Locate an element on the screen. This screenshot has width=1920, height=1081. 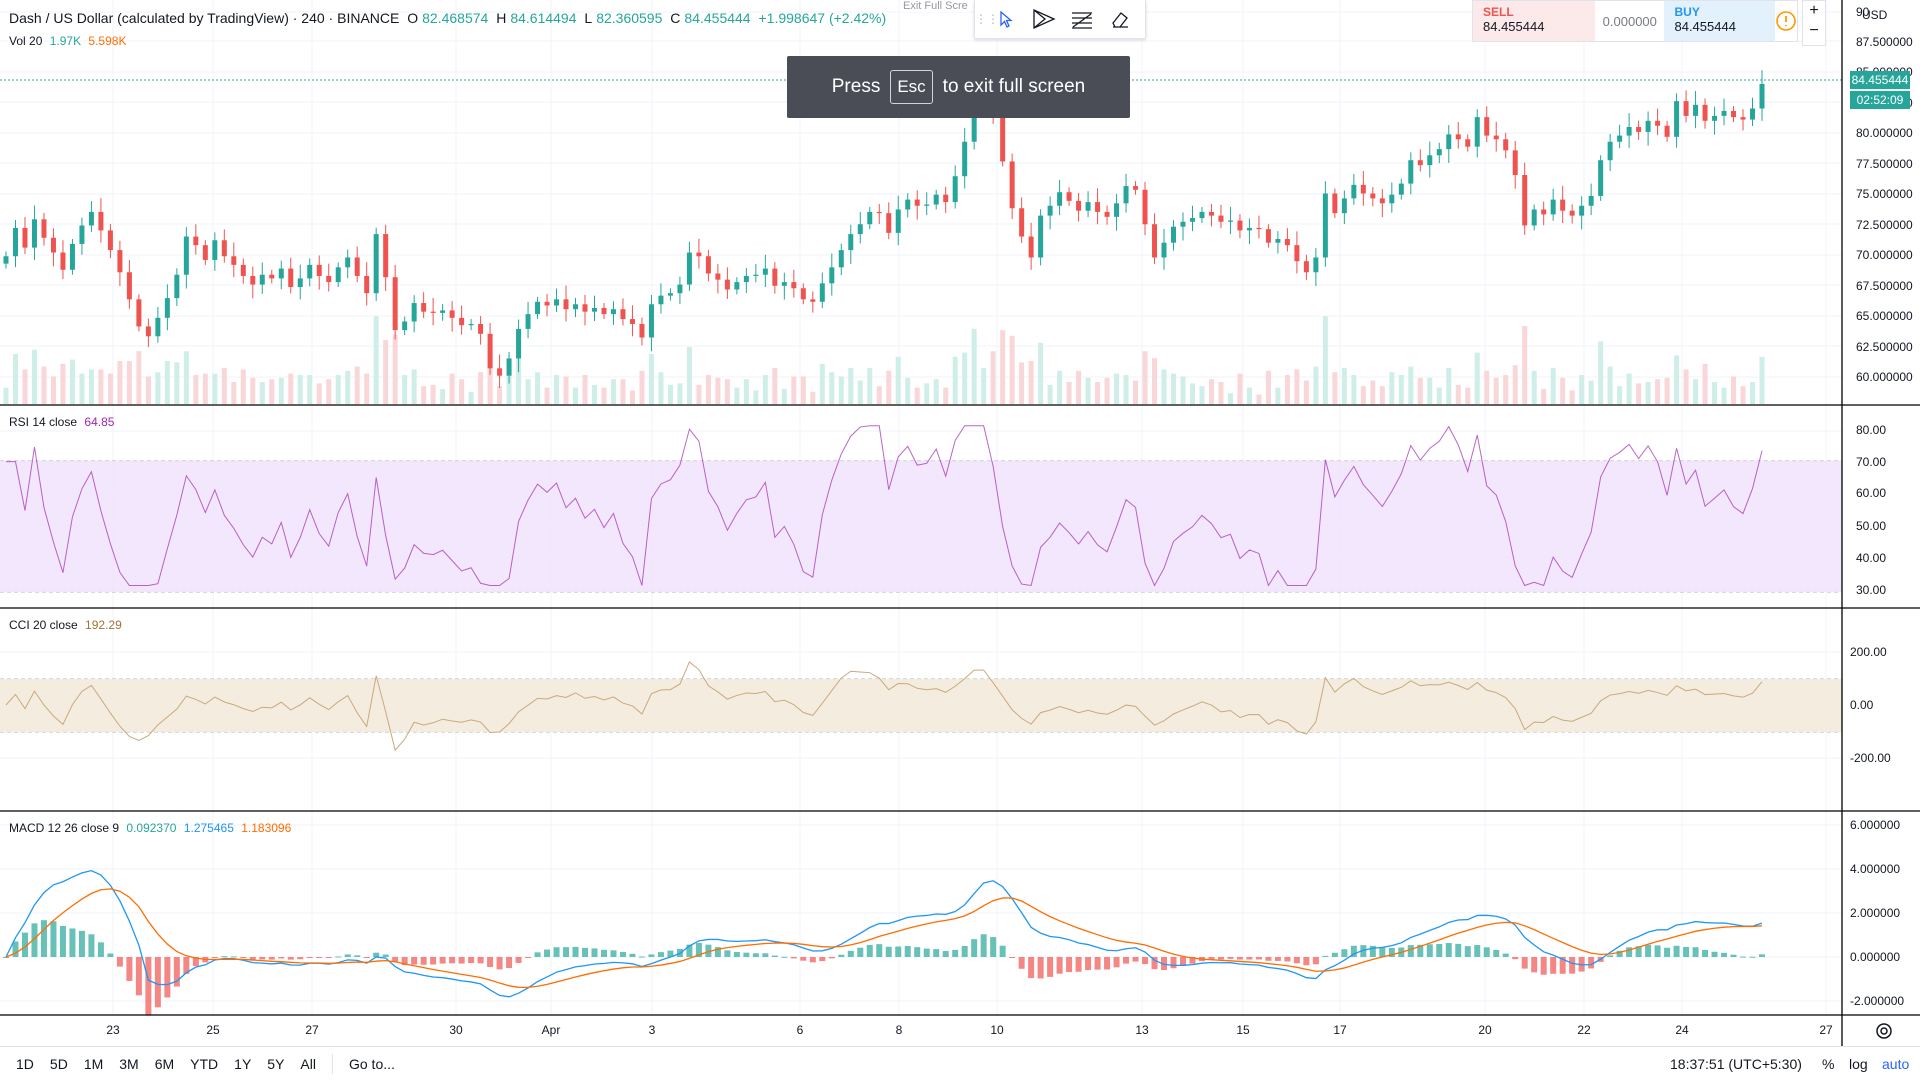
price-tick-label: 70.000000 is located at coordinates (1884, 255).